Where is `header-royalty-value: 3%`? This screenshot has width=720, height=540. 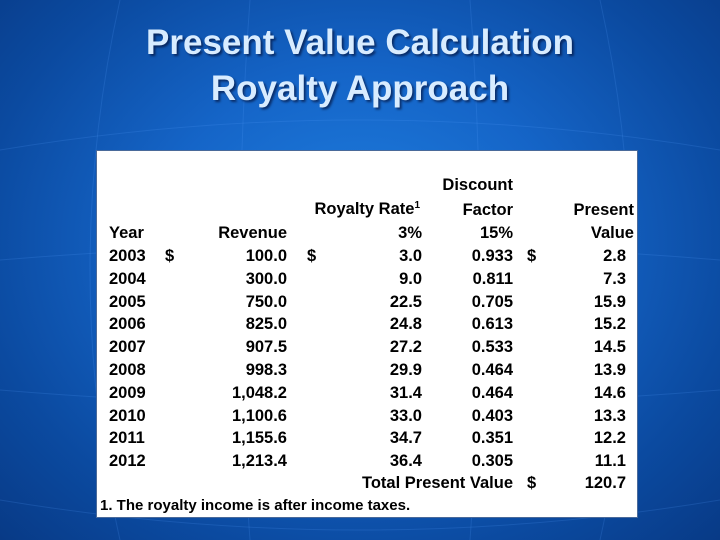
header-royalty-value: 3% is located at coordinates (410, 233).